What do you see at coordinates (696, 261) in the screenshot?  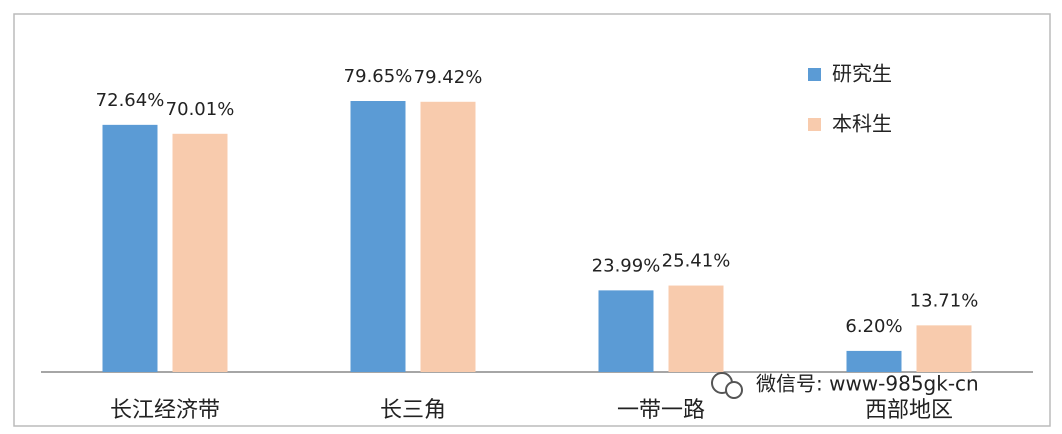 I see `value-label: 25.41%` at bounding box center [696, 261].